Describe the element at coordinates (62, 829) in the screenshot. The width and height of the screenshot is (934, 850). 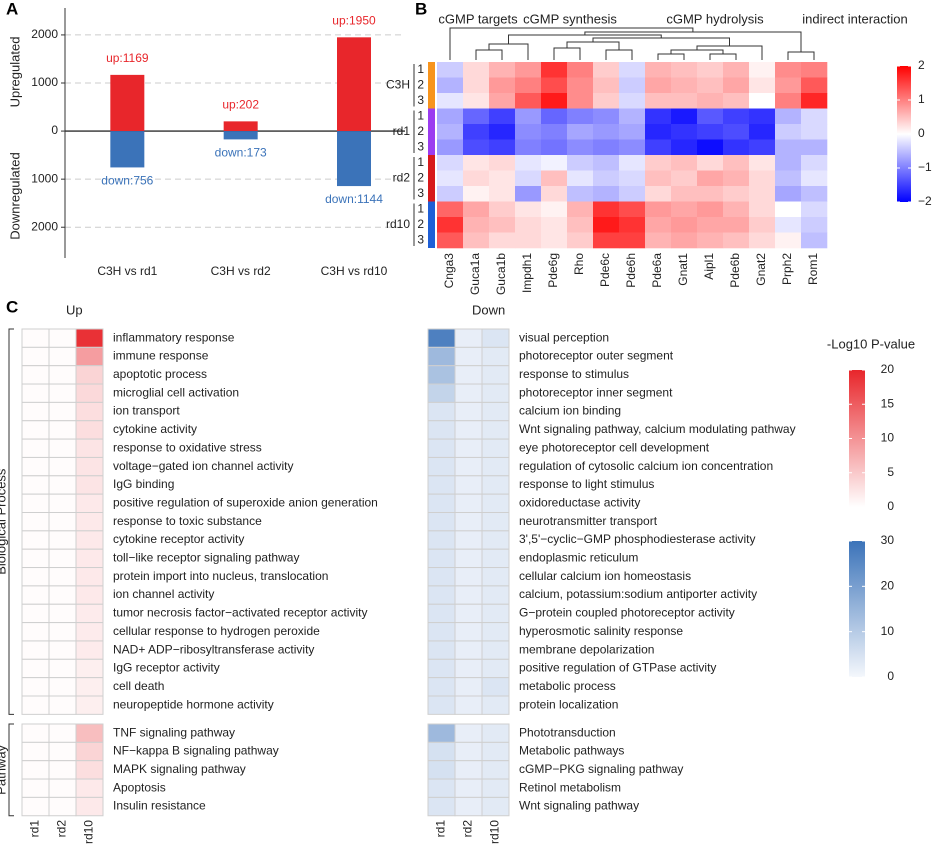
I see `column-label: rd2` at that location.